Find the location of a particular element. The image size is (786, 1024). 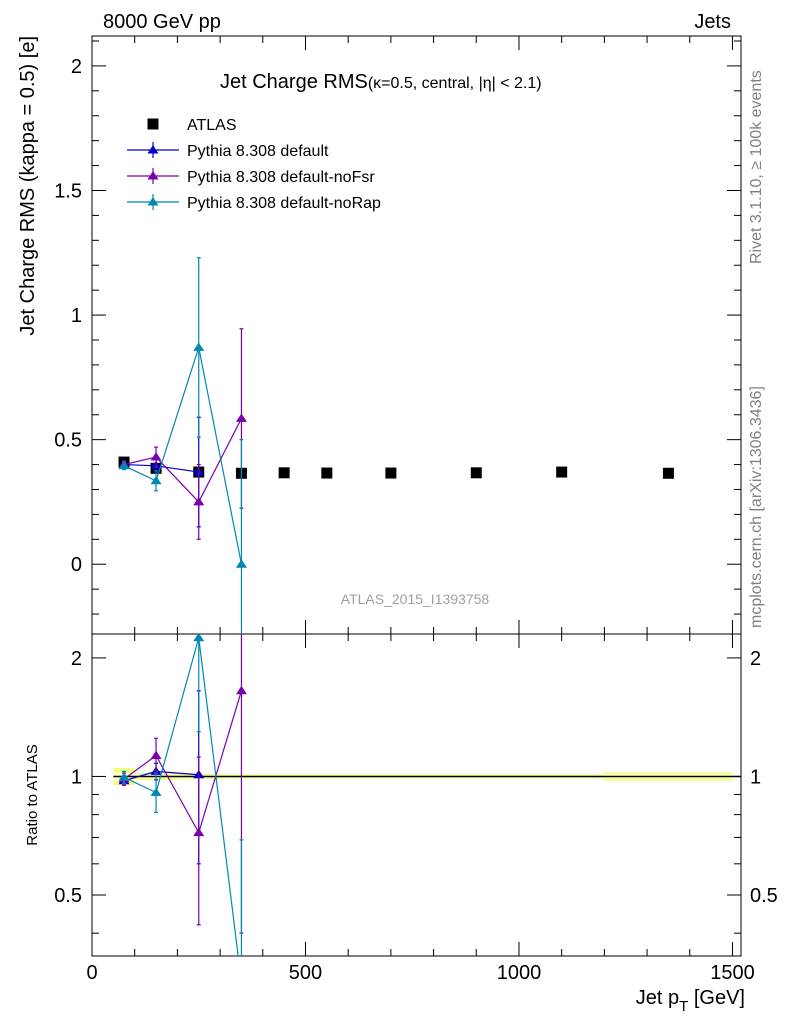

x-axis-label-sub: T is located at coordinates (683, 1006).